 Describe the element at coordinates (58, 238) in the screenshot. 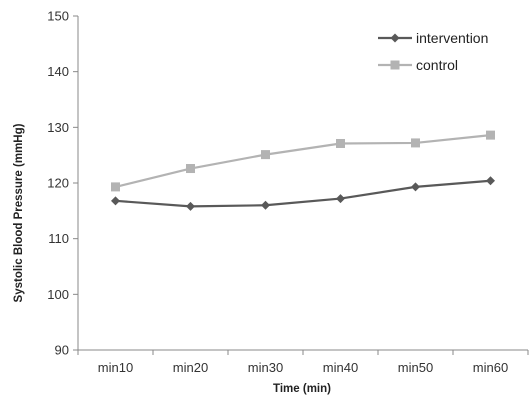

I see `y-tick-label: 110` at that location.